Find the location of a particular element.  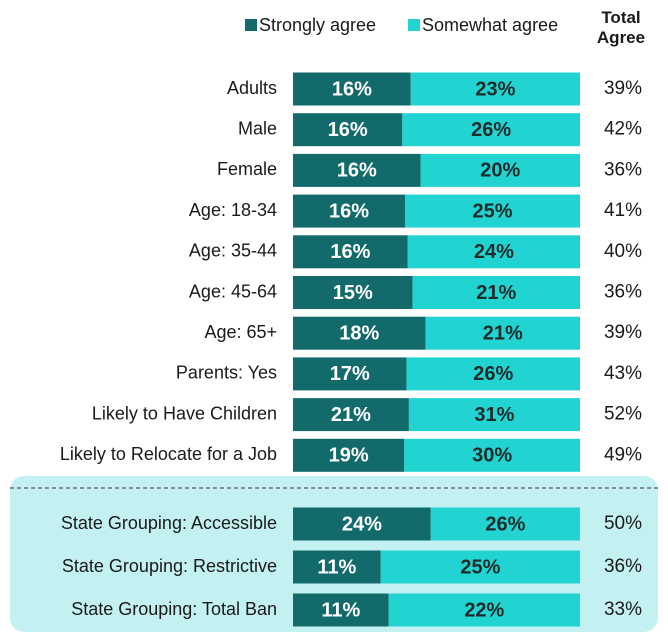

data-label: 23% is located at coordinates (495, 89).